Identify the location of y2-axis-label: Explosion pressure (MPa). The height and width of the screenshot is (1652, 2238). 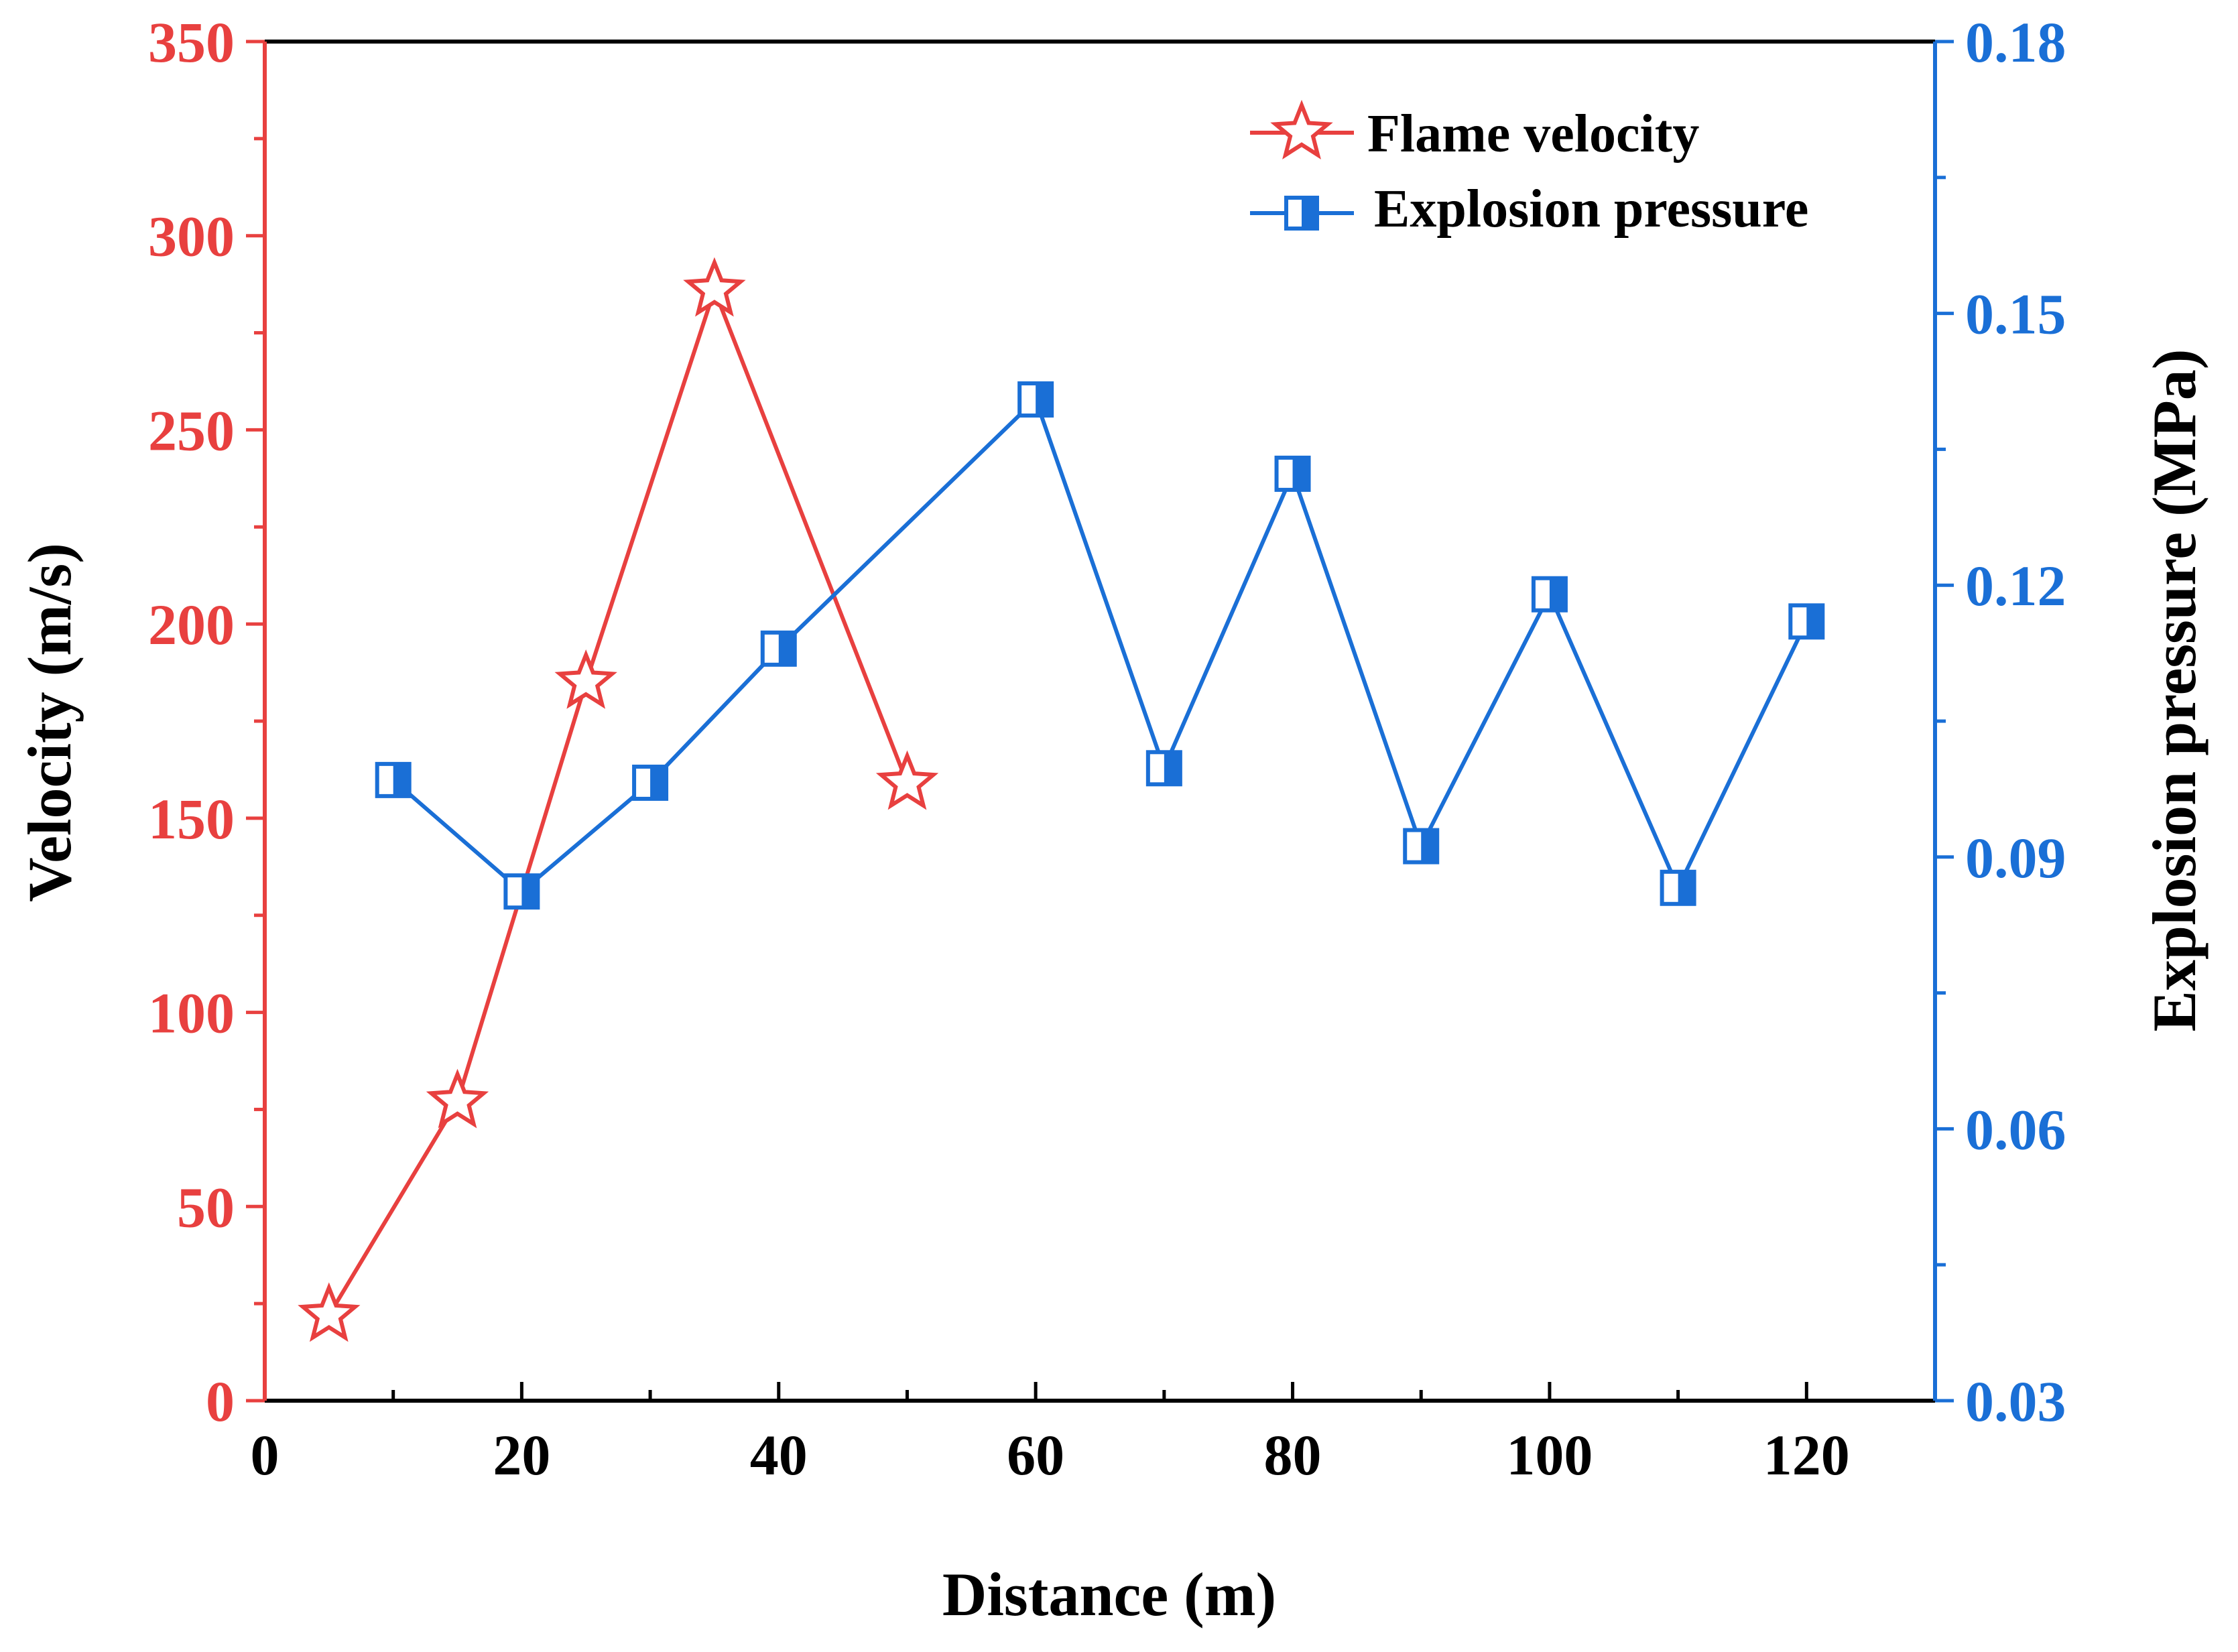
(2174, 691).